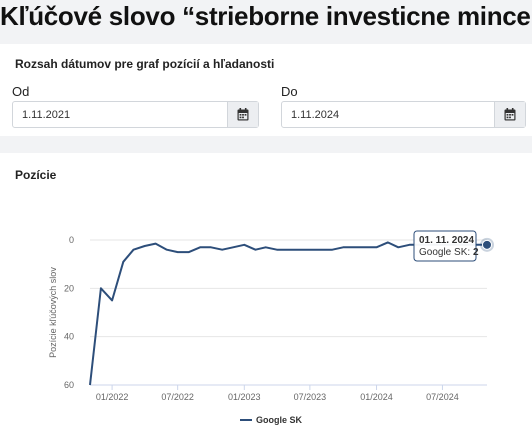 The height and width of the screenshot is (433, 532). I want to click on tooltip-date: 01. 11. 2024, so click(446, 240).